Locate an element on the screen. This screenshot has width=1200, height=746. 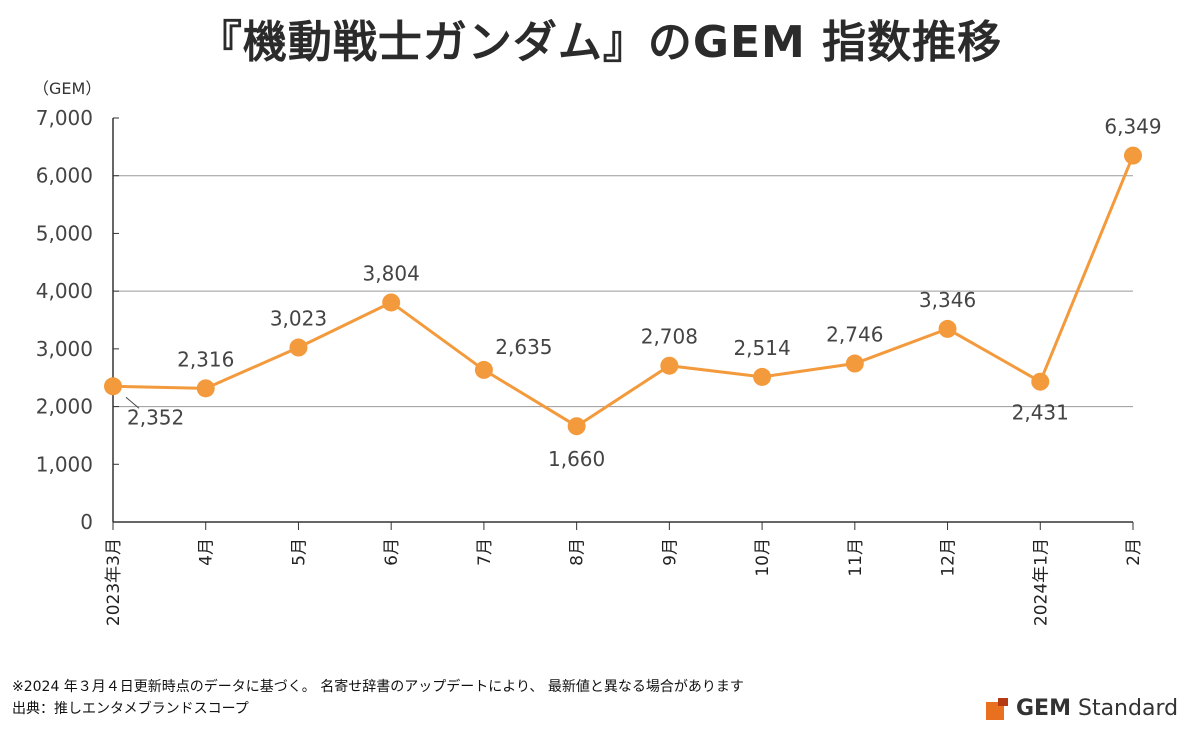
brand-logo: GEM Standard is located at coordinates (1082, 708).